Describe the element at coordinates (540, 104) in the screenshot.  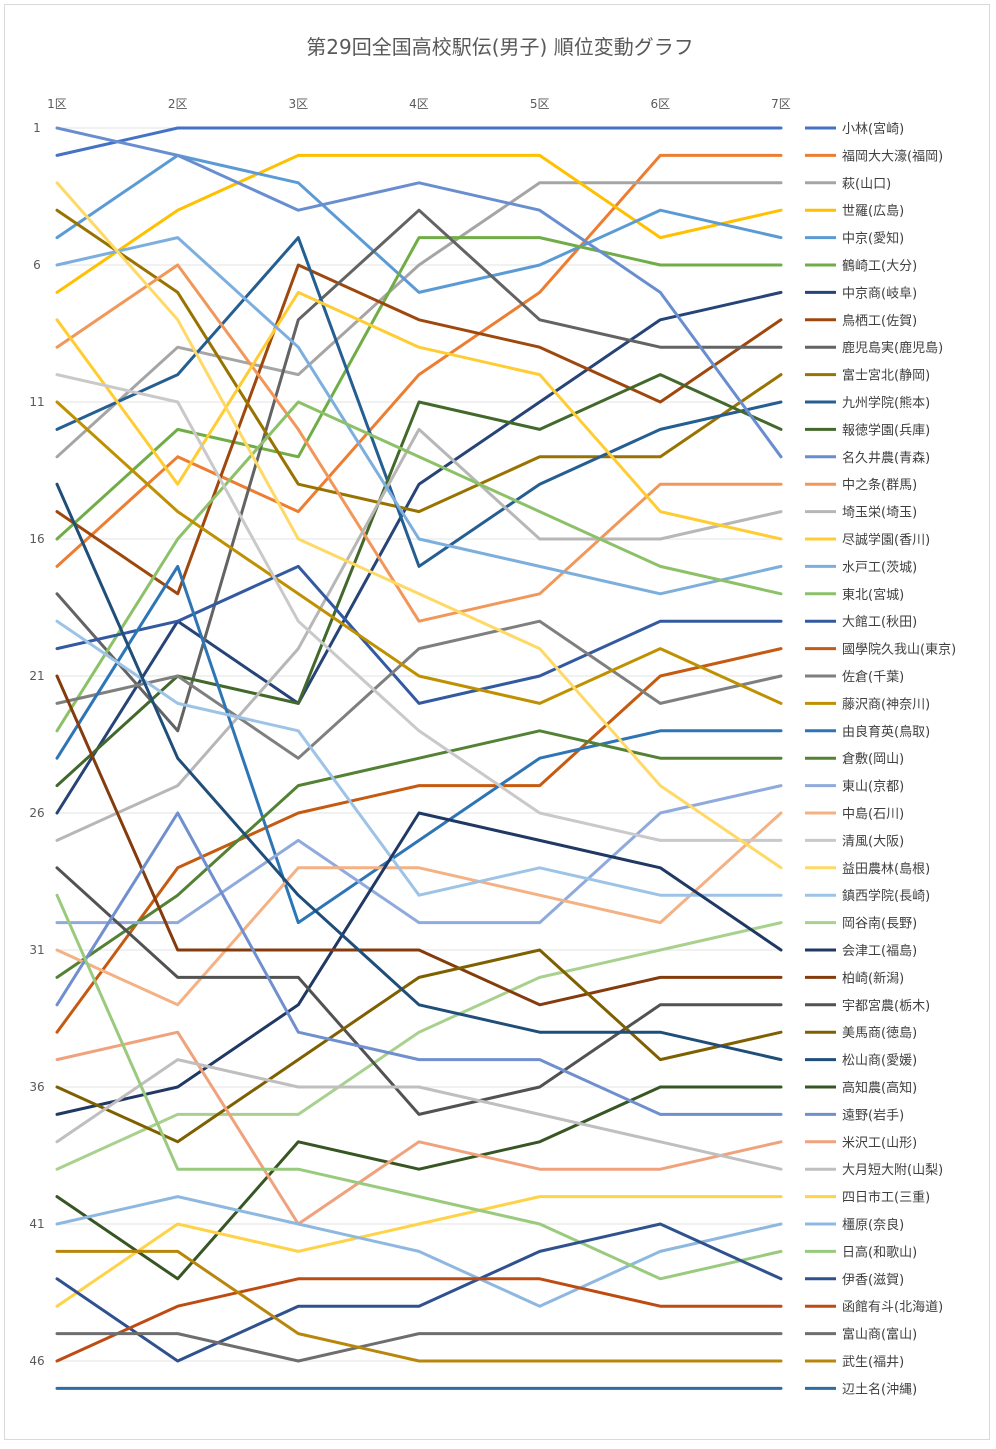
I see `x-tick-label: 5区` at that location.